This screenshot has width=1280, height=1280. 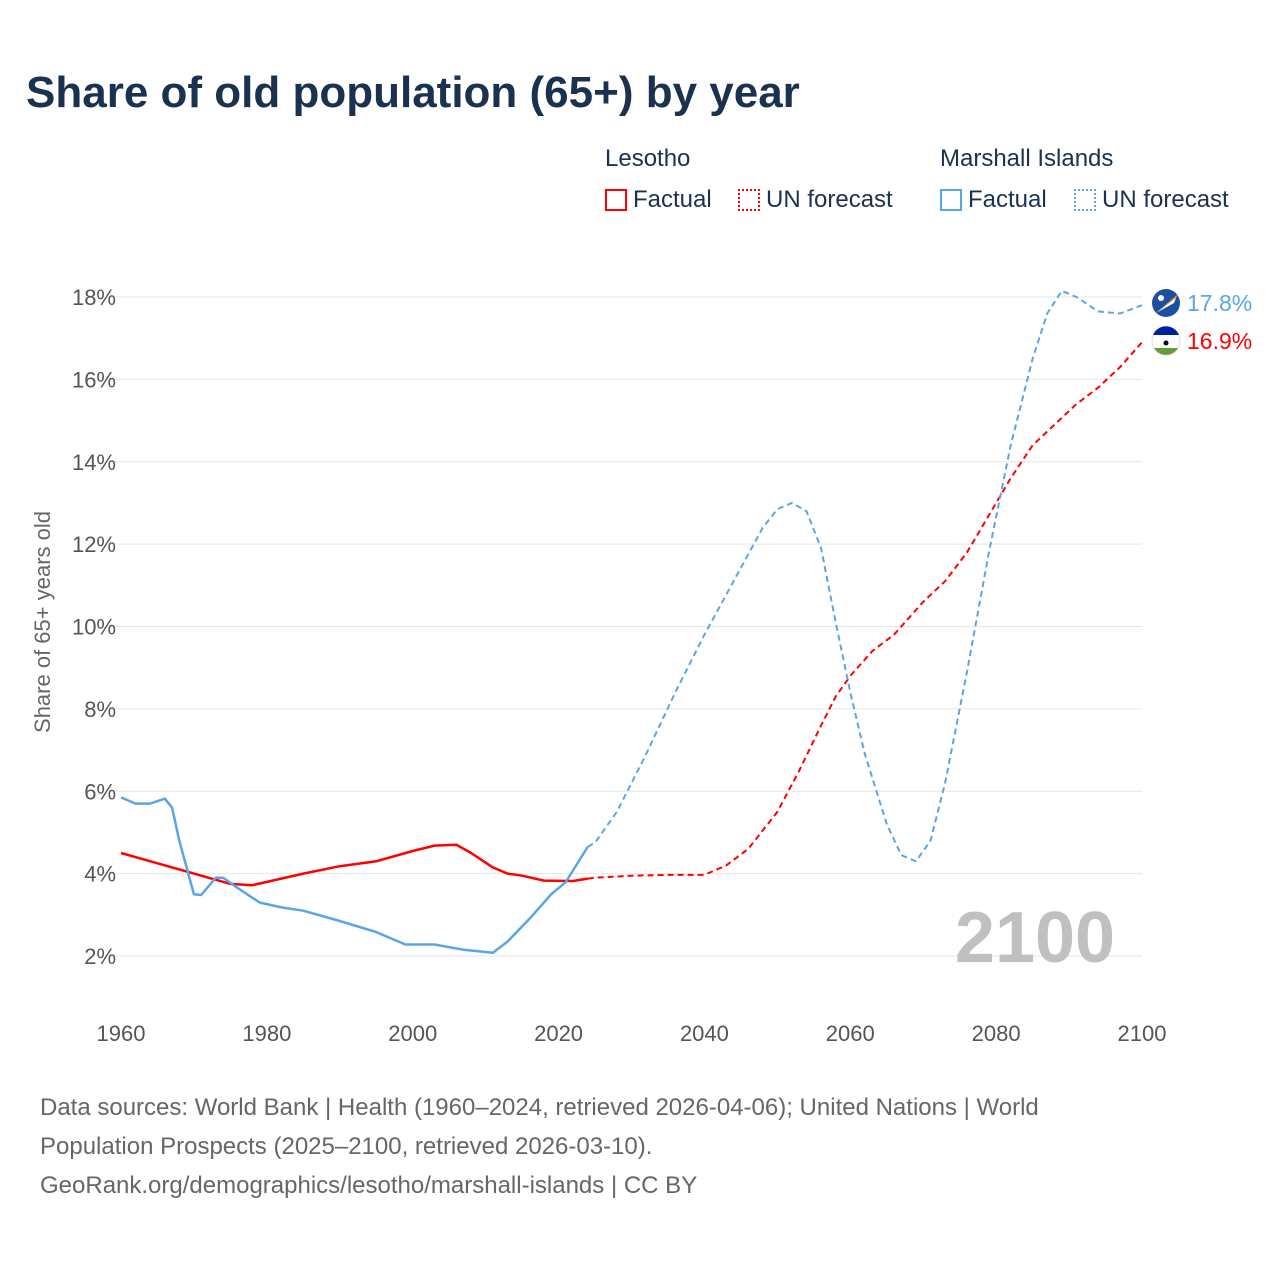 What do you see at coordinates (1219, 341) in the screenshot?
I see `end-value-label: 16.9%` at bounding box center [1219, 341].